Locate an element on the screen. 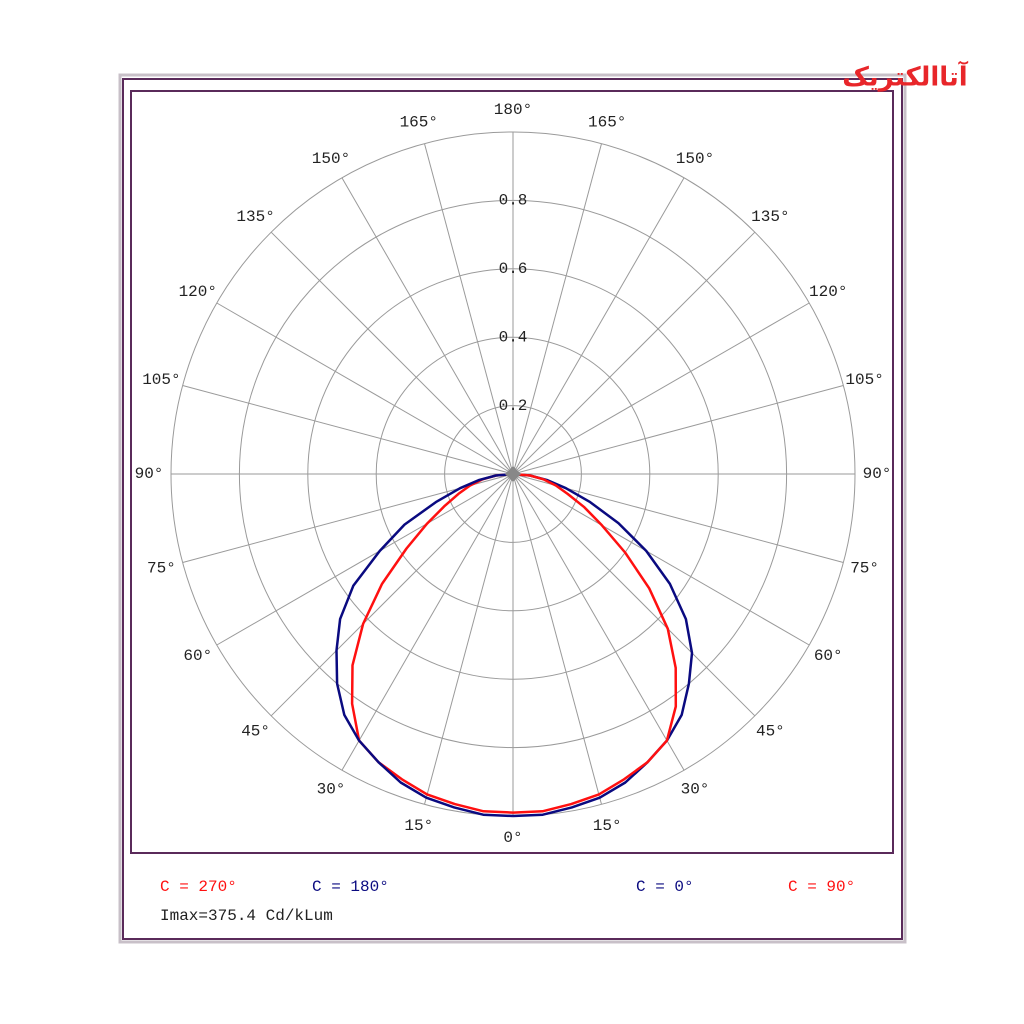  r-tick-label: 0.4 is located at coordinates (513, 337).